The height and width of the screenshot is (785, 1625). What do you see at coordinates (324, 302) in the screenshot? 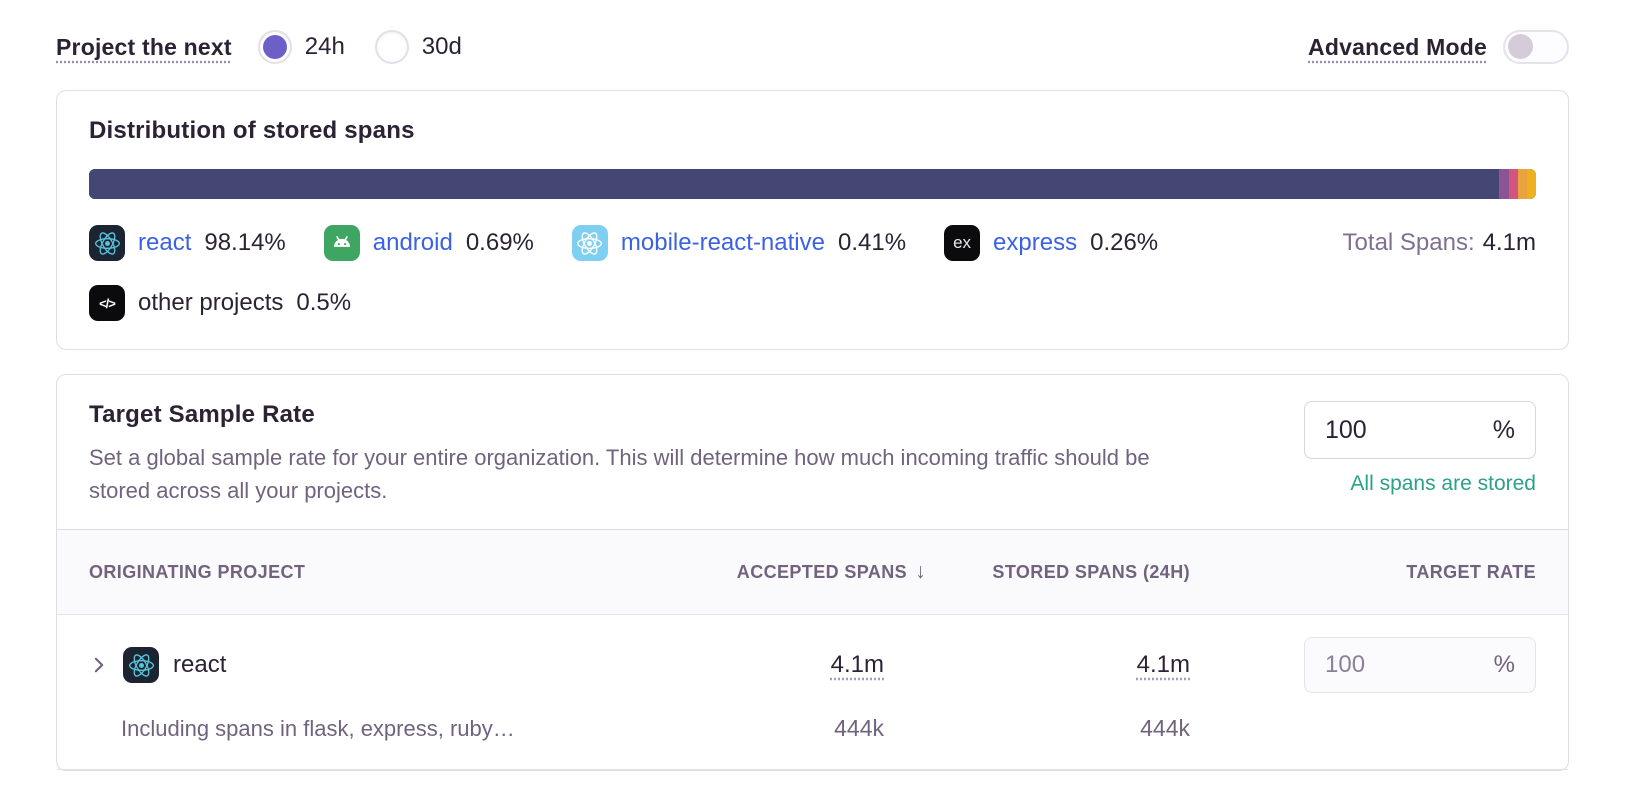
I see `legend-percent: 0.5%` at bounding box center [324, 302].